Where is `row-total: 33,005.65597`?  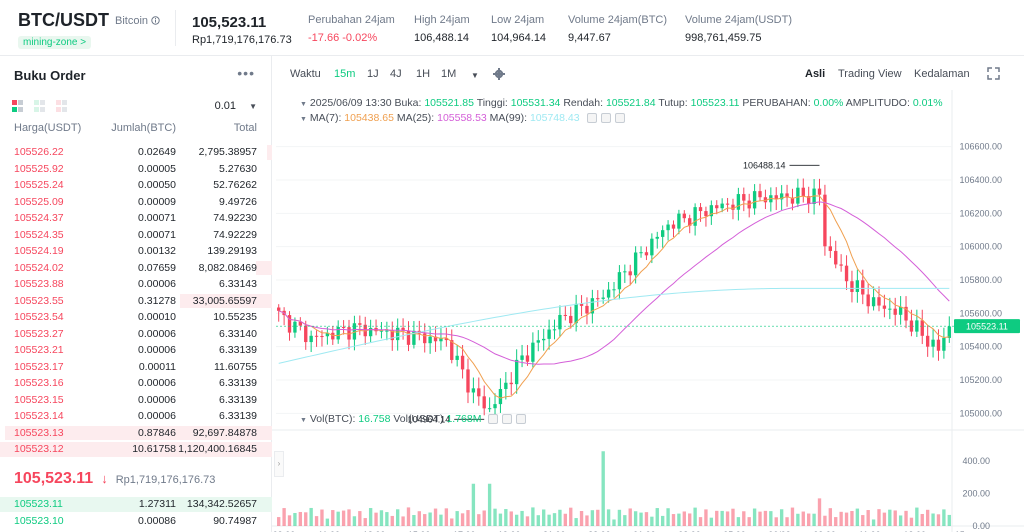
row-total: 33,005.65597 is located at coordinates (224, 300).